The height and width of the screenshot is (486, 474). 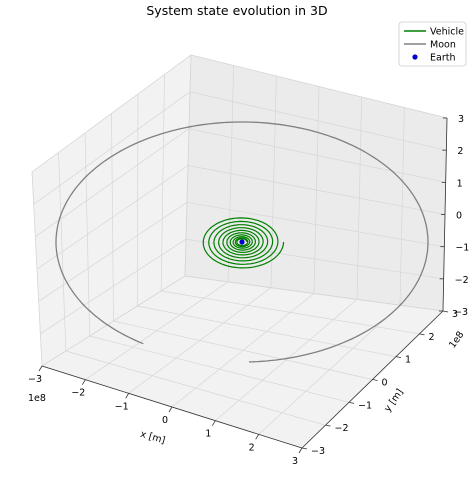 I want to click on y-tick-label-3: 0, so click(x=385, y=383).